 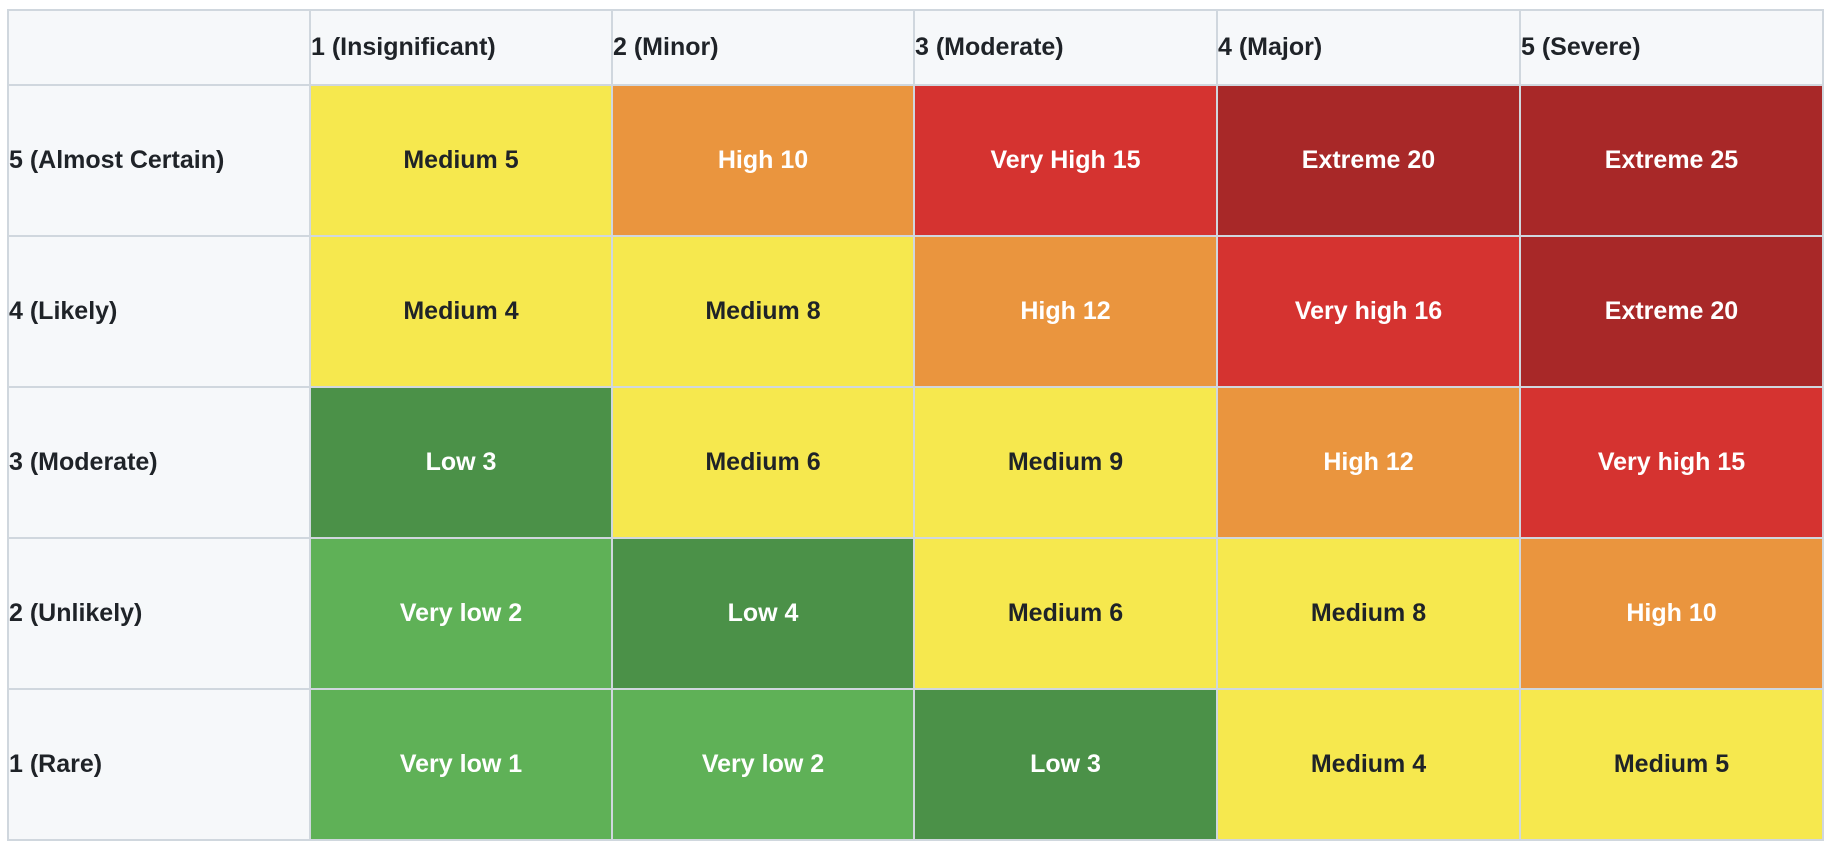 I want to click on row-header-unlikely: 2 (Unlikely), so click(x=159, y=613).